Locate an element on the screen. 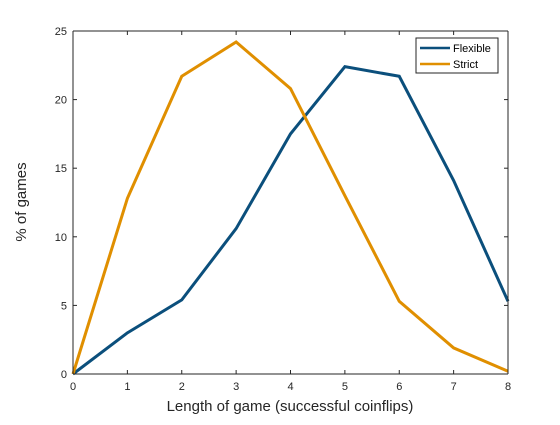  x-tick-label: 2 is located at coordinates (182, 387).